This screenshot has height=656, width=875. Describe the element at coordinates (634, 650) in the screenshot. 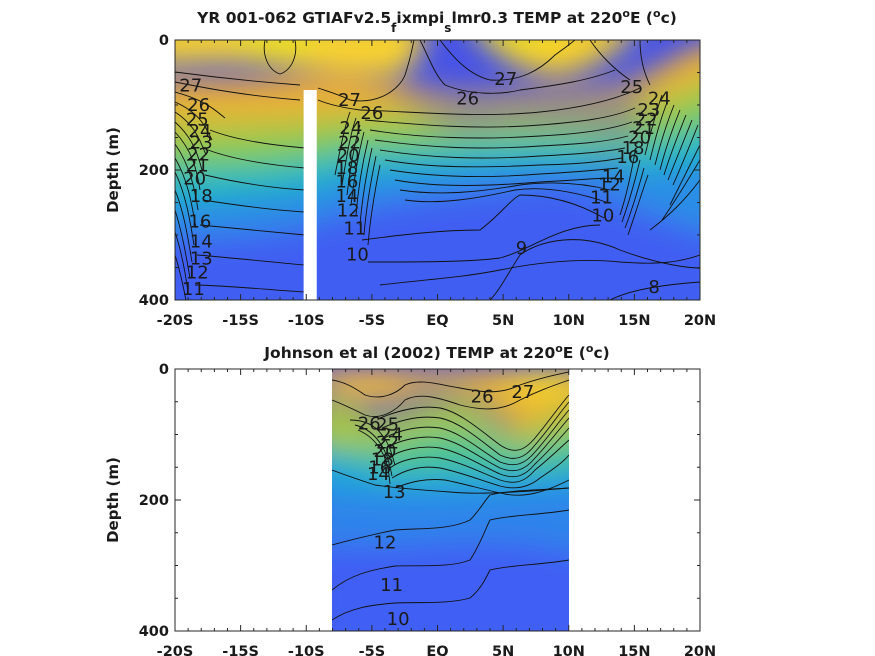

I see `x-tick-label: 15N` at that location.